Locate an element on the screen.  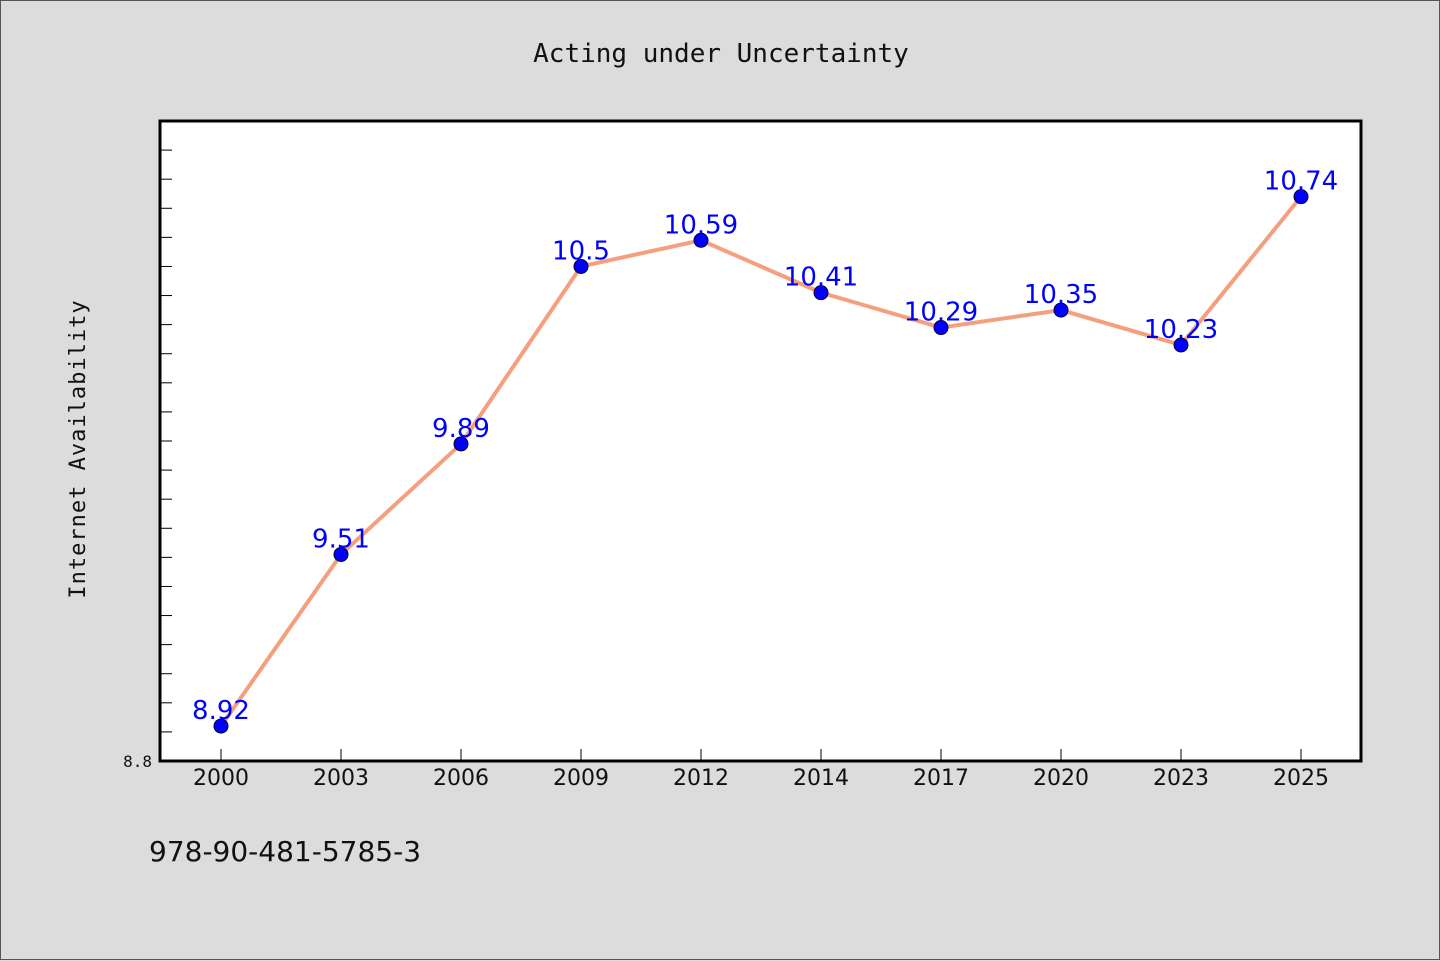
isbn-text: 978-90-481-5785-3 is located at coordinates (285, 851).